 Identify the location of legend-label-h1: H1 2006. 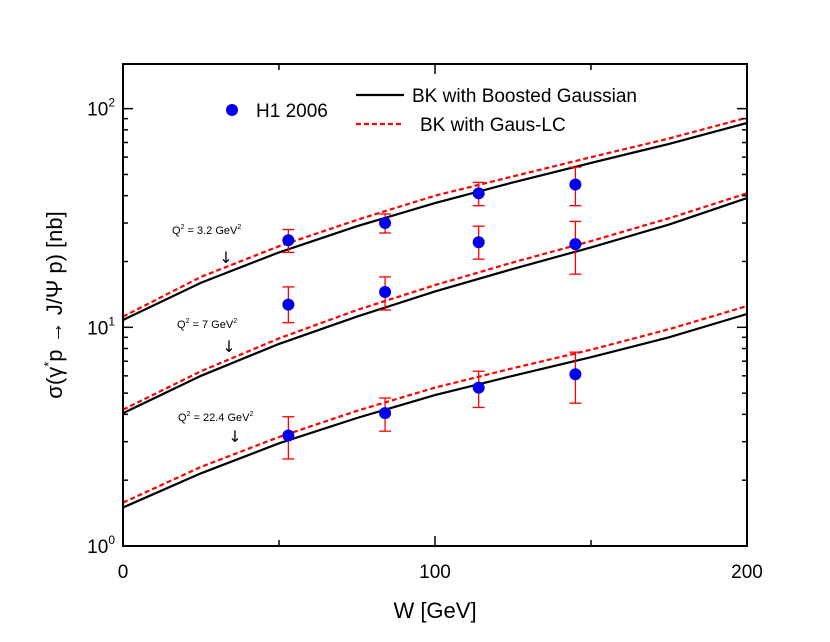
(292, 111).